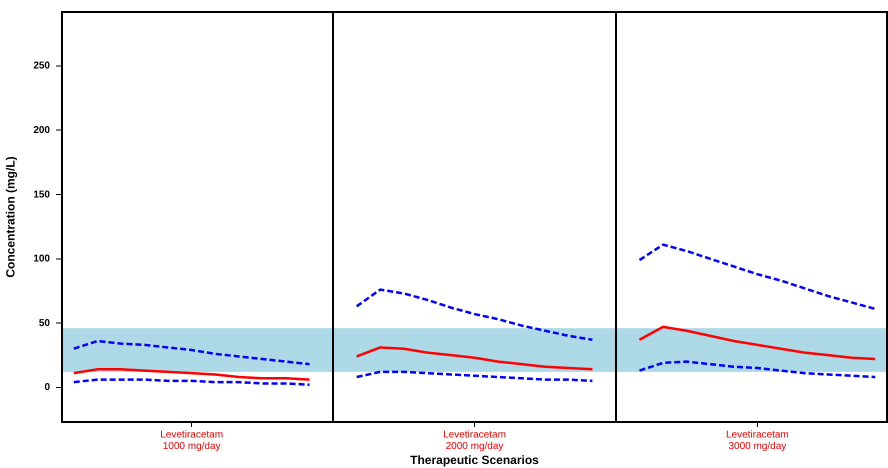 This screenshot has width=888, height=468. I want to click on x-tick-label: Levetiracetam 2000 mg/day, so click(474, 441).